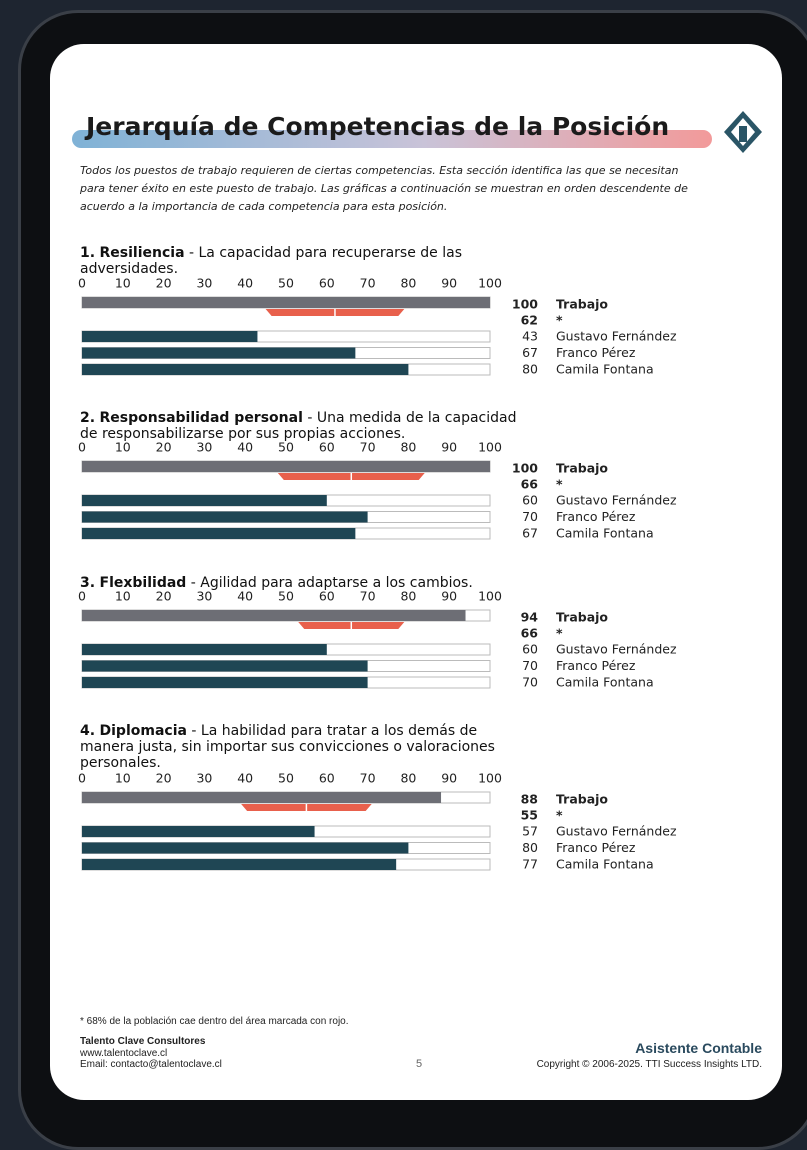  Describe the element at coordinates (530, 831) in the screenshot. I see `person-value: 57` at that location.